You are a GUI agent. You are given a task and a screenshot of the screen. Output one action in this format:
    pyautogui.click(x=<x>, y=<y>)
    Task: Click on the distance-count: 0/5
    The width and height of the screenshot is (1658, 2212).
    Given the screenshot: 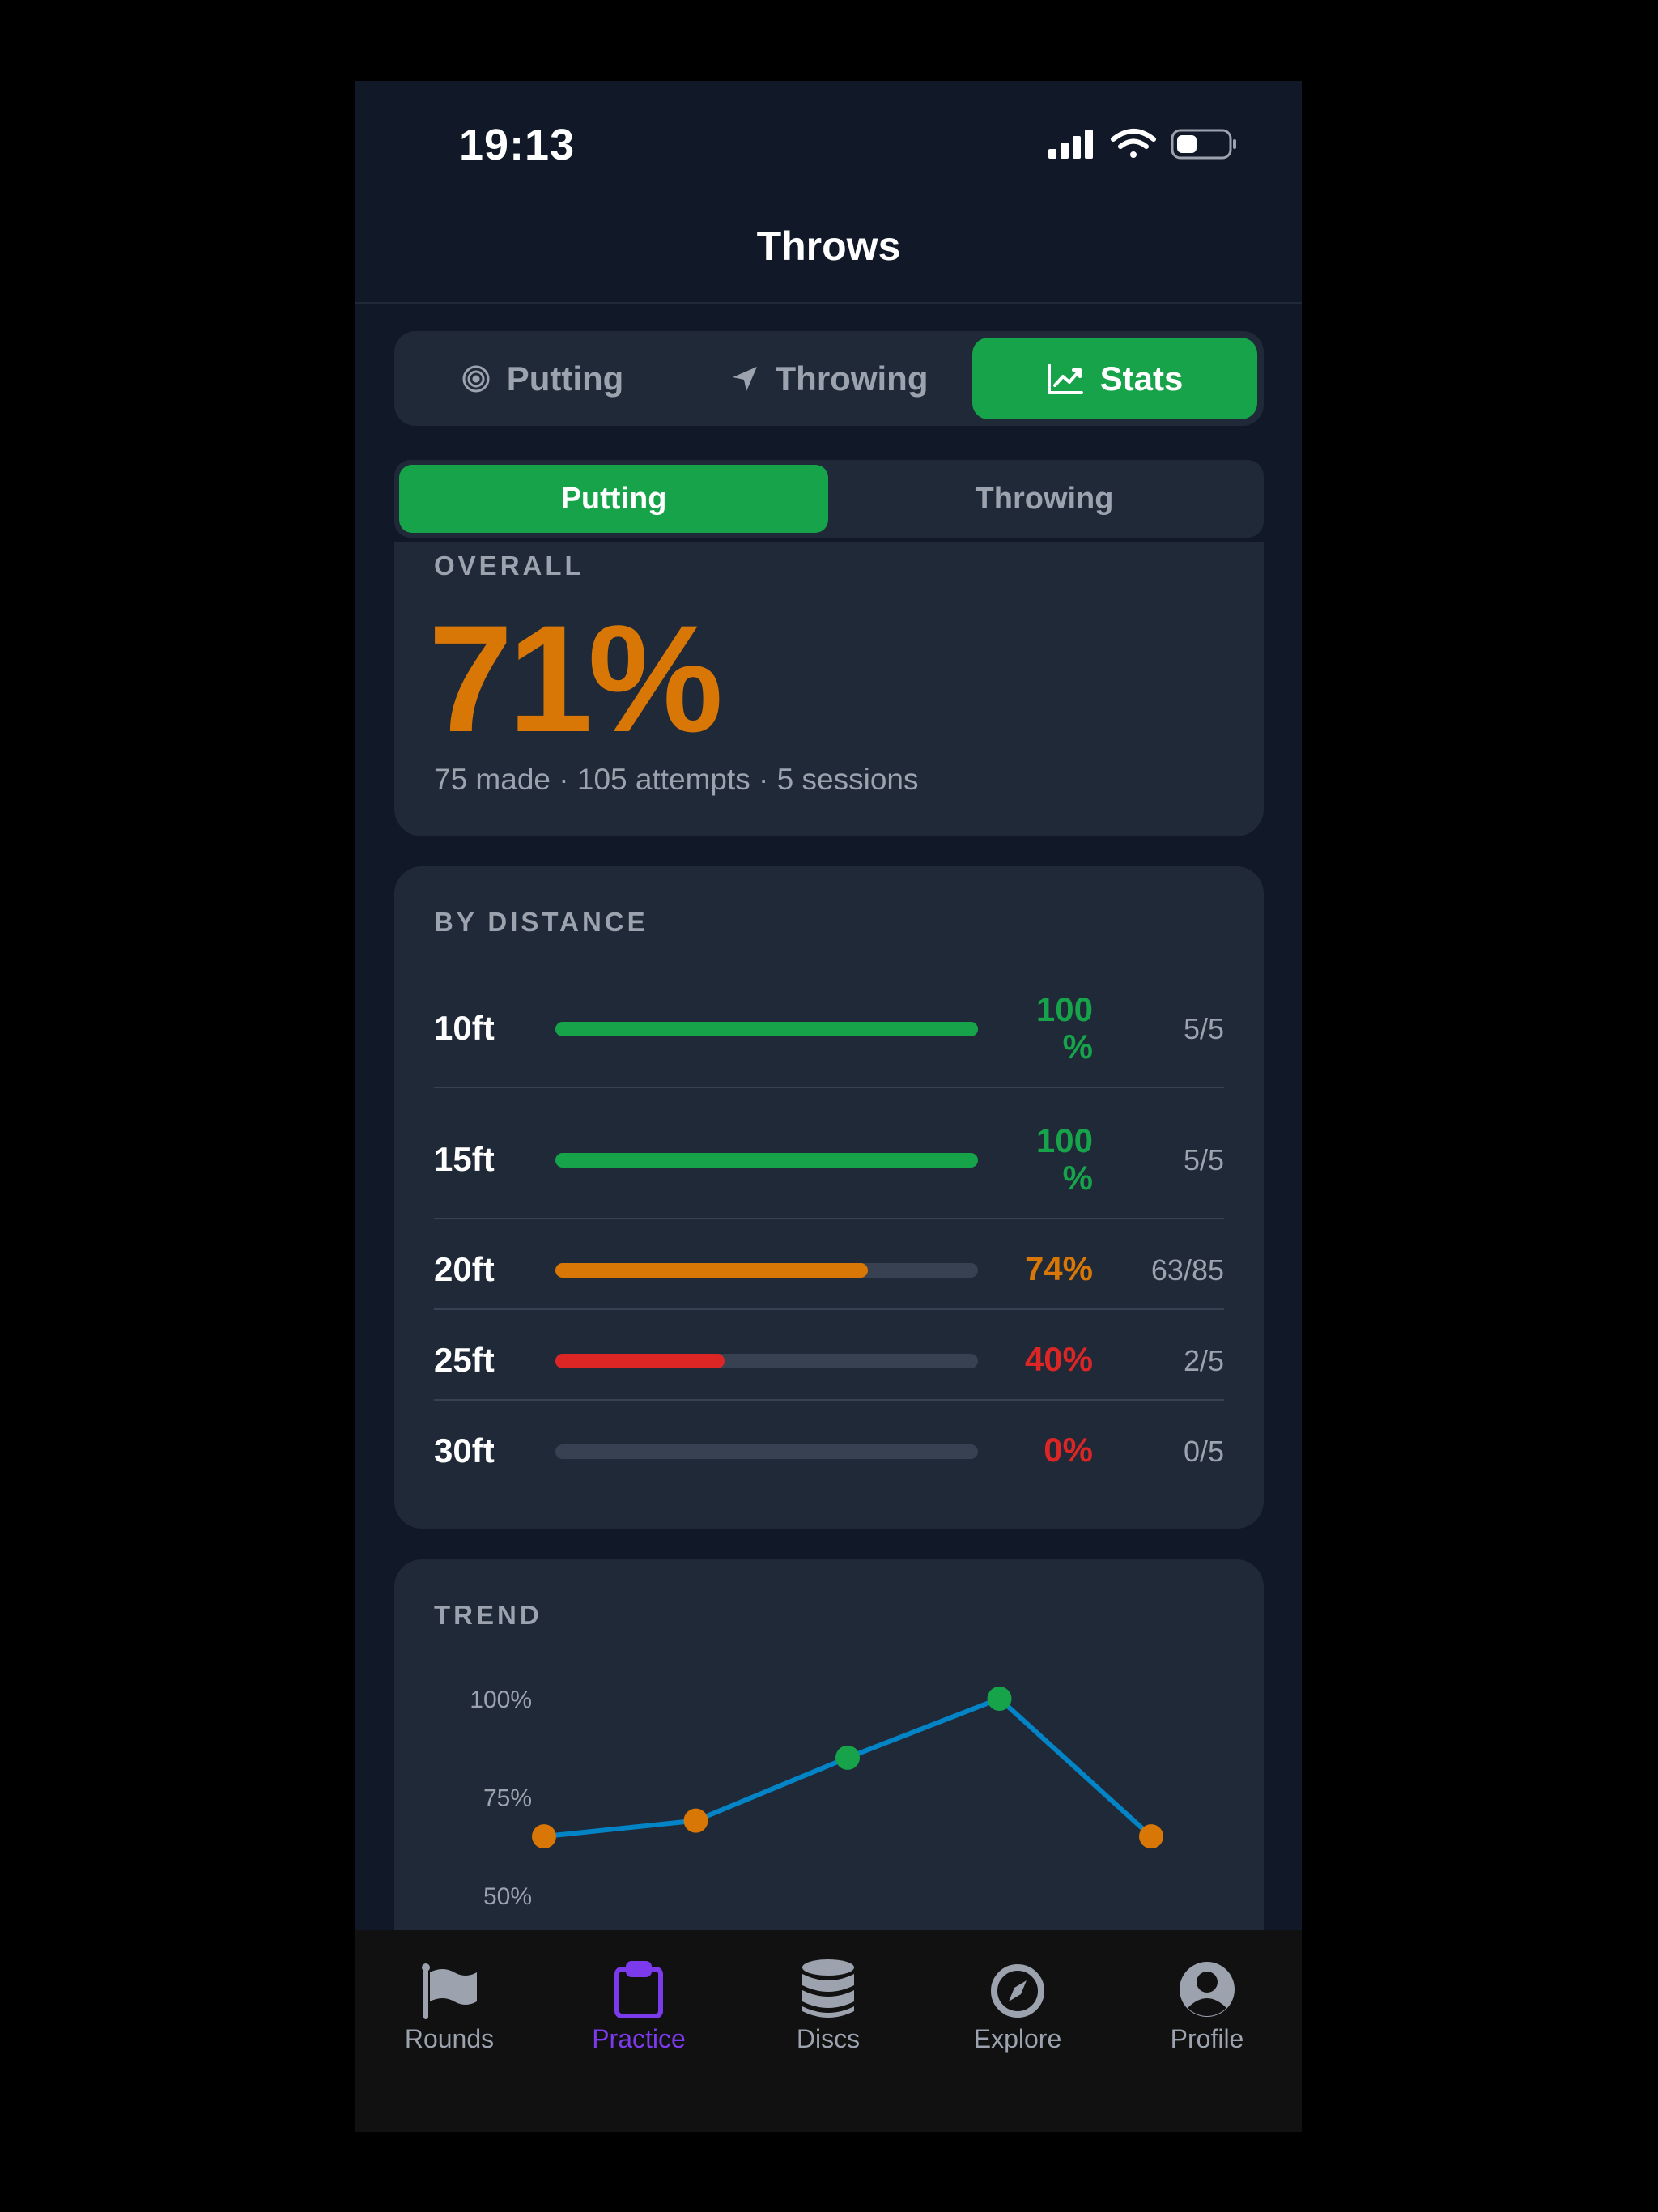 What is the action you would take?
    pyautogui.click(x=1203, y=1452)
    